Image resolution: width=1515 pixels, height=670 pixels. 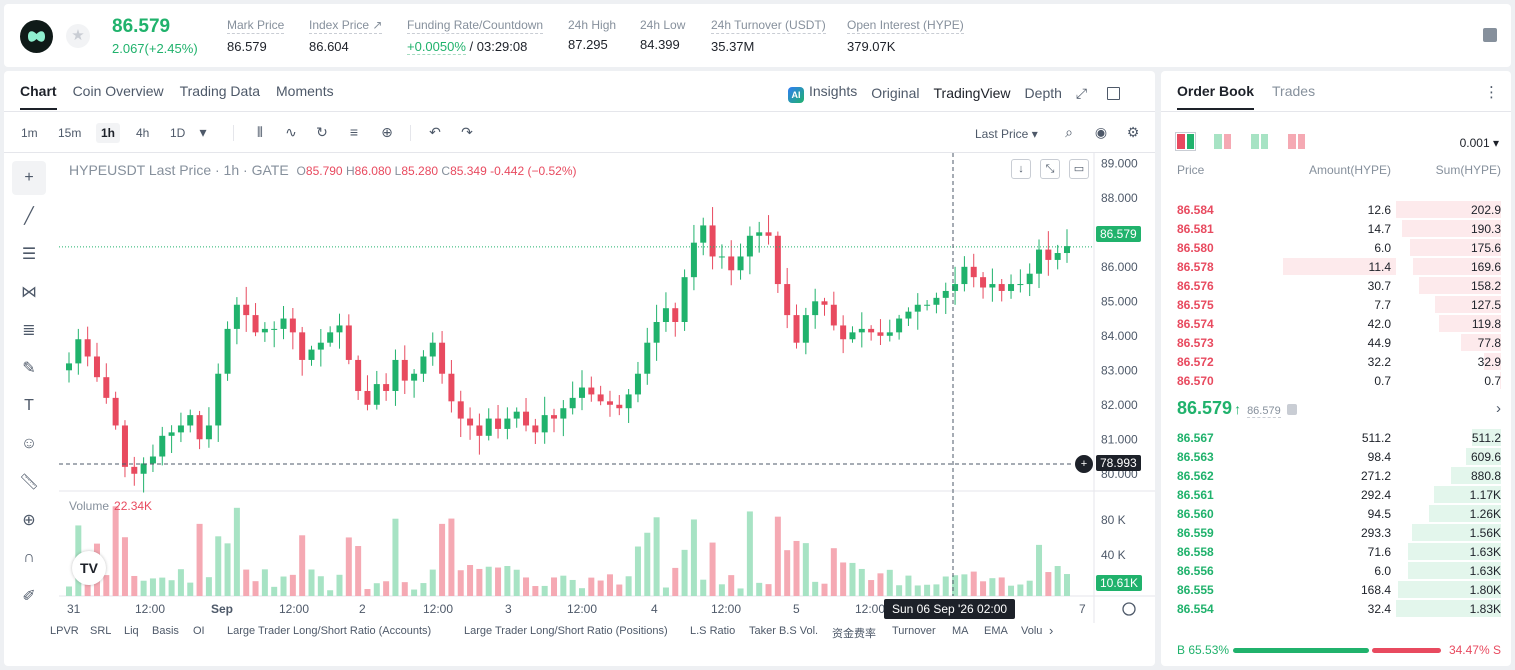 What do you see at coordinates (1479, 143) in the screenshot?
I see `precision-select: 0.001 ▾` at bounding box center [1479, 143].